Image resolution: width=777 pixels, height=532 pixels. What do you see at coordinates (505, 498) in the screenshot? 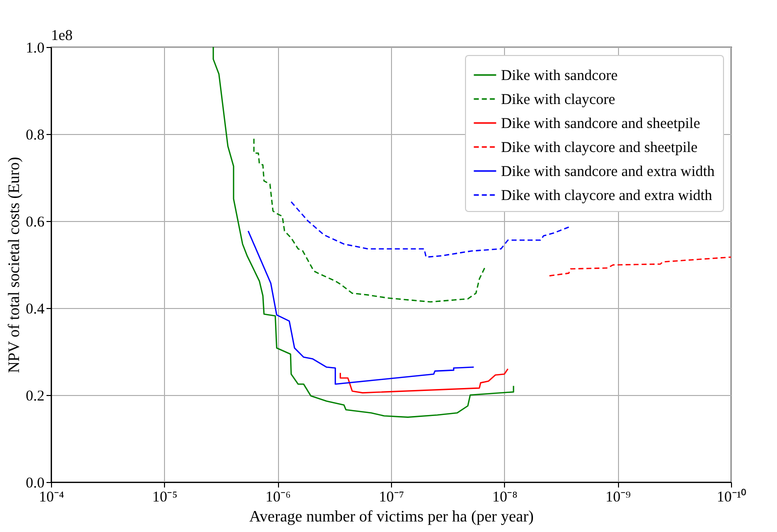
I see `x-tick-label: 10⁻⁸` at bounding box center [505, 498].